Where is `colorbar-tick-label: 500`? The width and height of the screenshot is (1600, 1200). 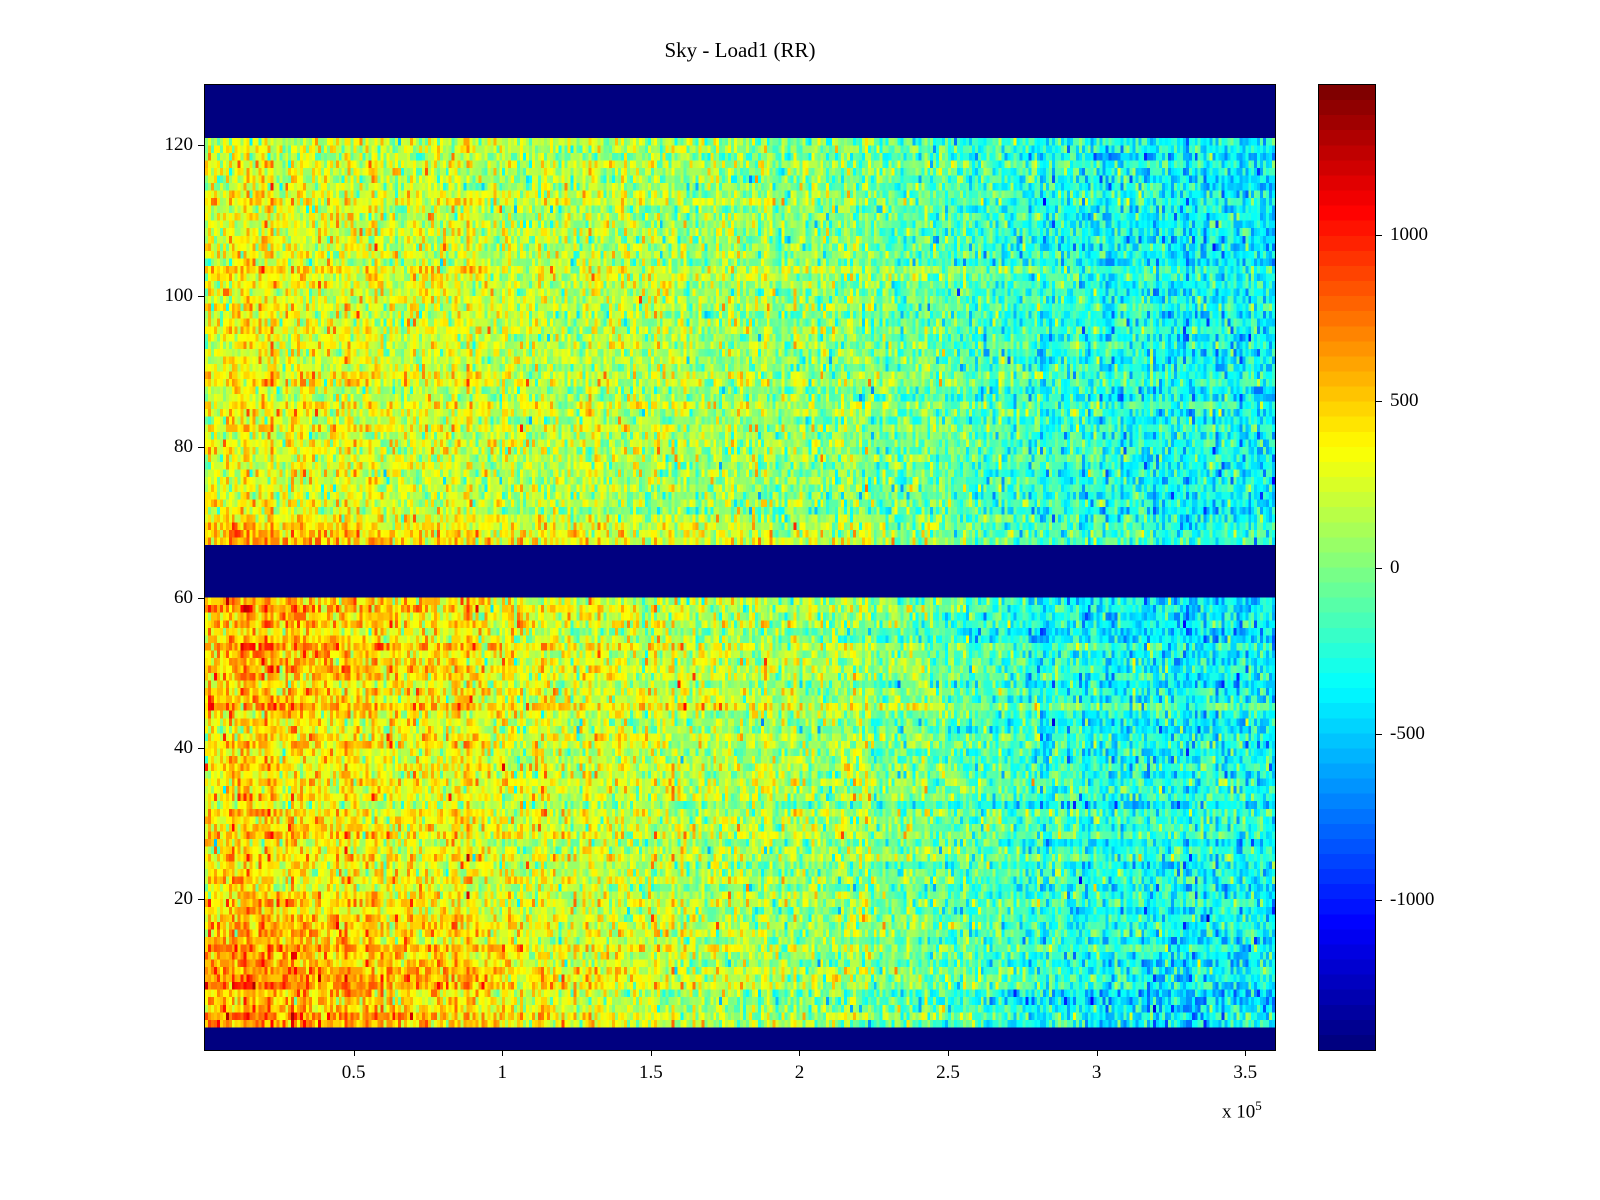
colorbar-tick-label: 500 is located at coordinates (1404, 401).